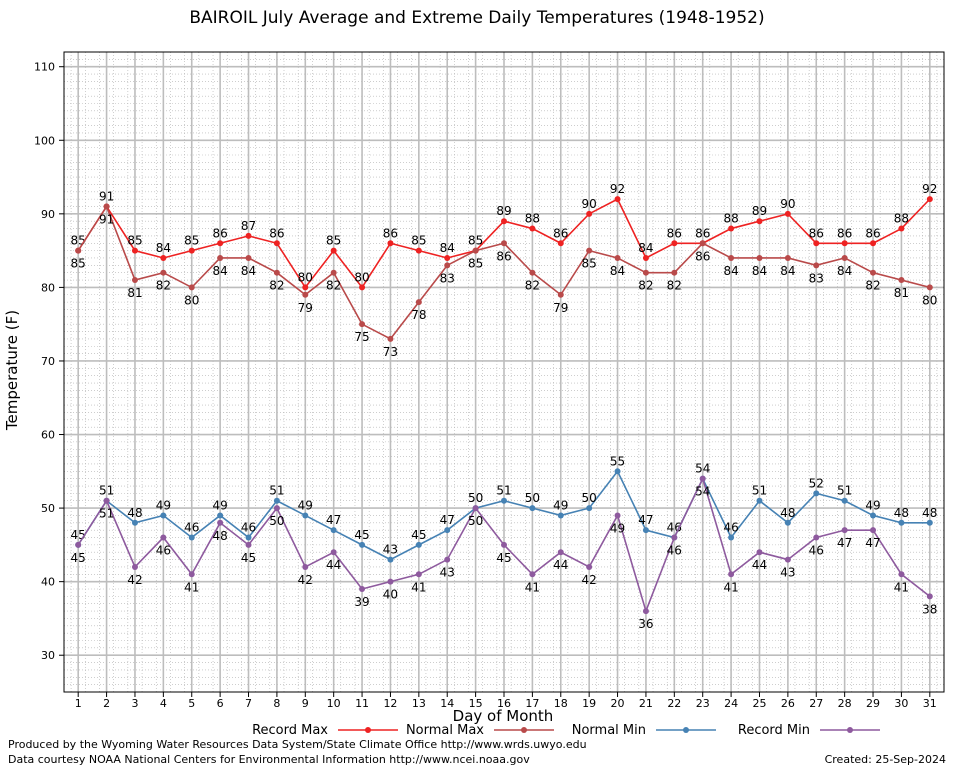  What do you see at coordinates (816, 551) in the screenshot?
I see `record-min-data-label: 46` at bounding box center [816, 551].